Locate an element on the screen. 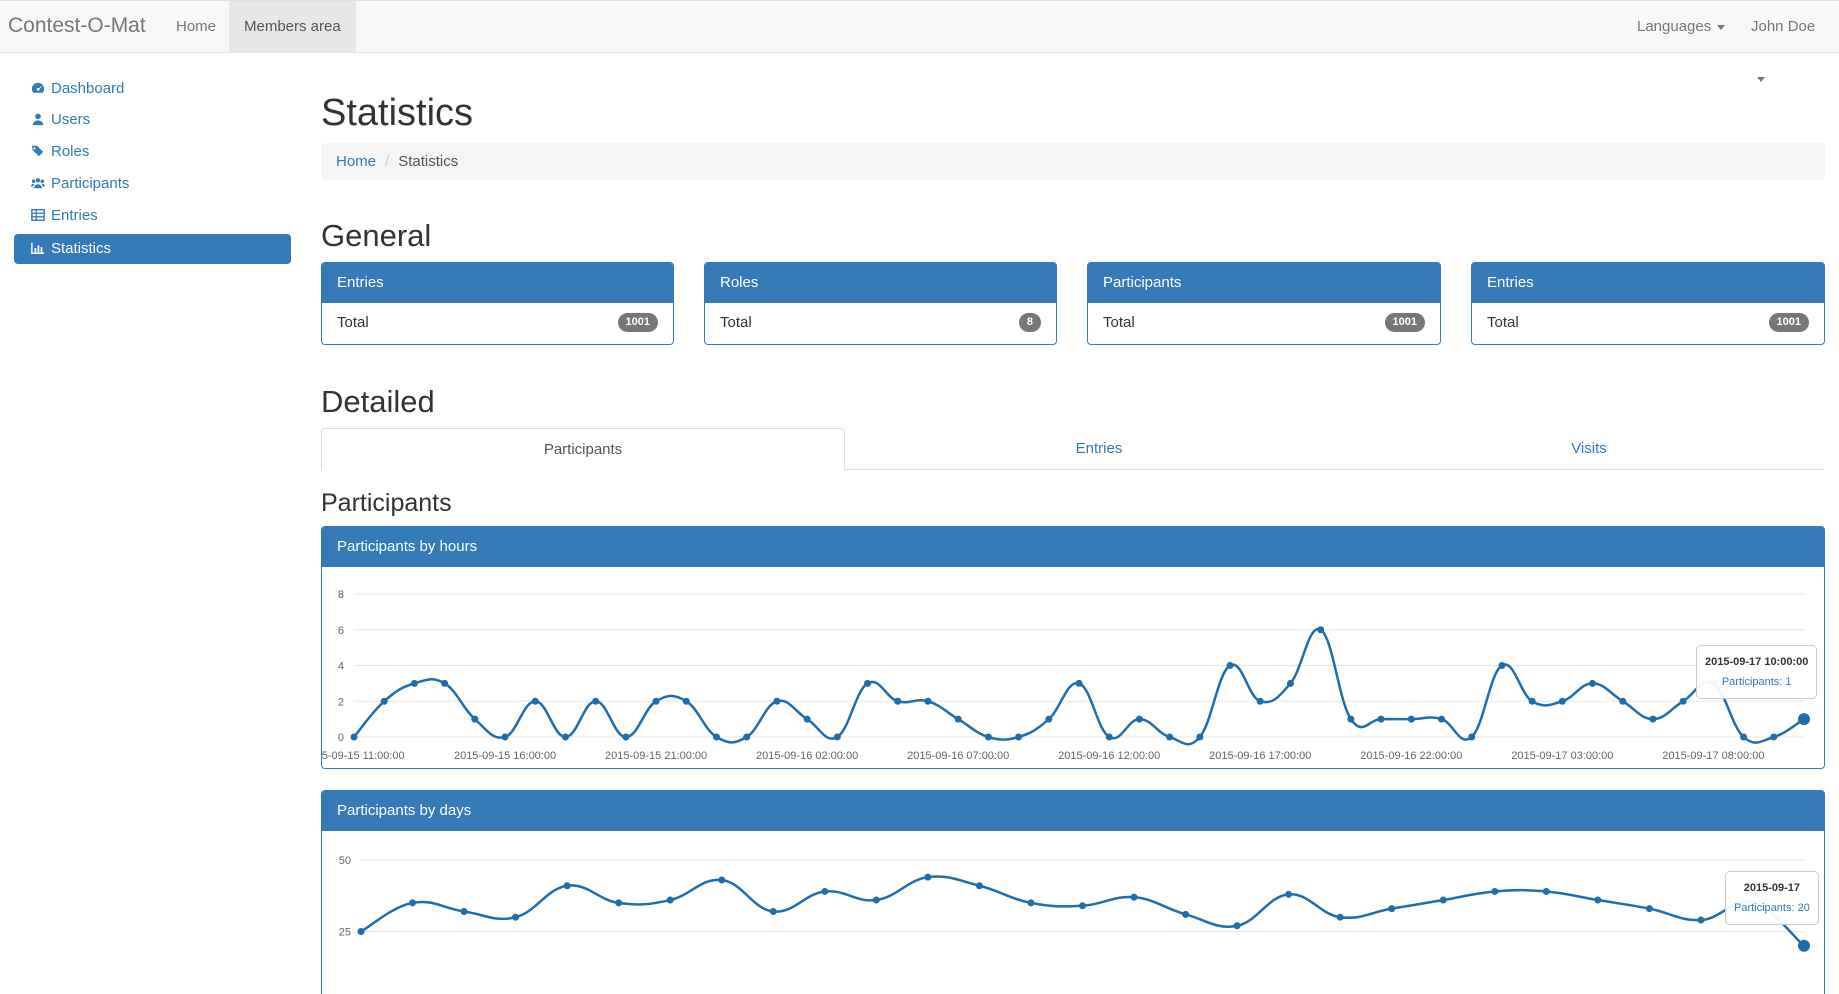 This screenshot has width=1839, height=994. stat-panel-roles: Roles Total 8 is located at coordinates (880, 303).